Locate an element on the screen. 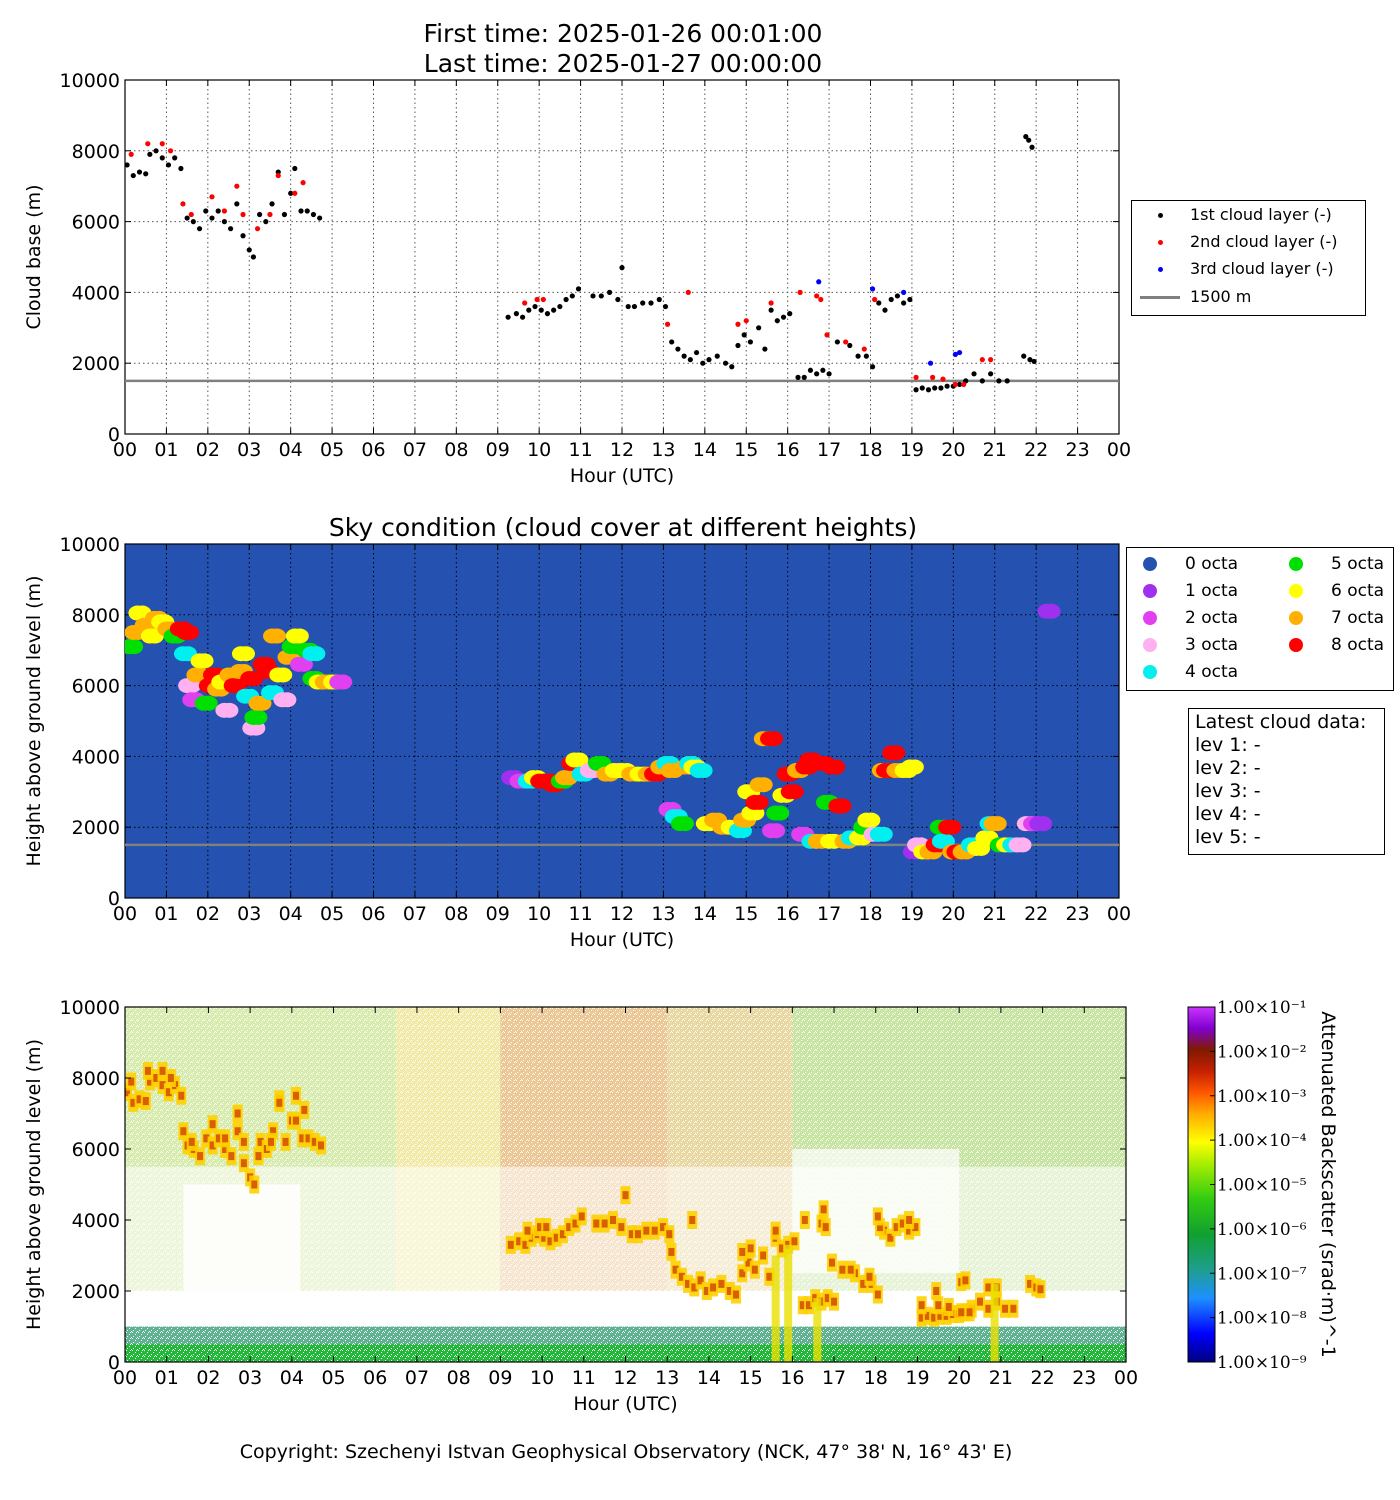 The width and height of the screenshot is (1400, 1500). x-tick-label: 00 is located at coordinates (125, 914).